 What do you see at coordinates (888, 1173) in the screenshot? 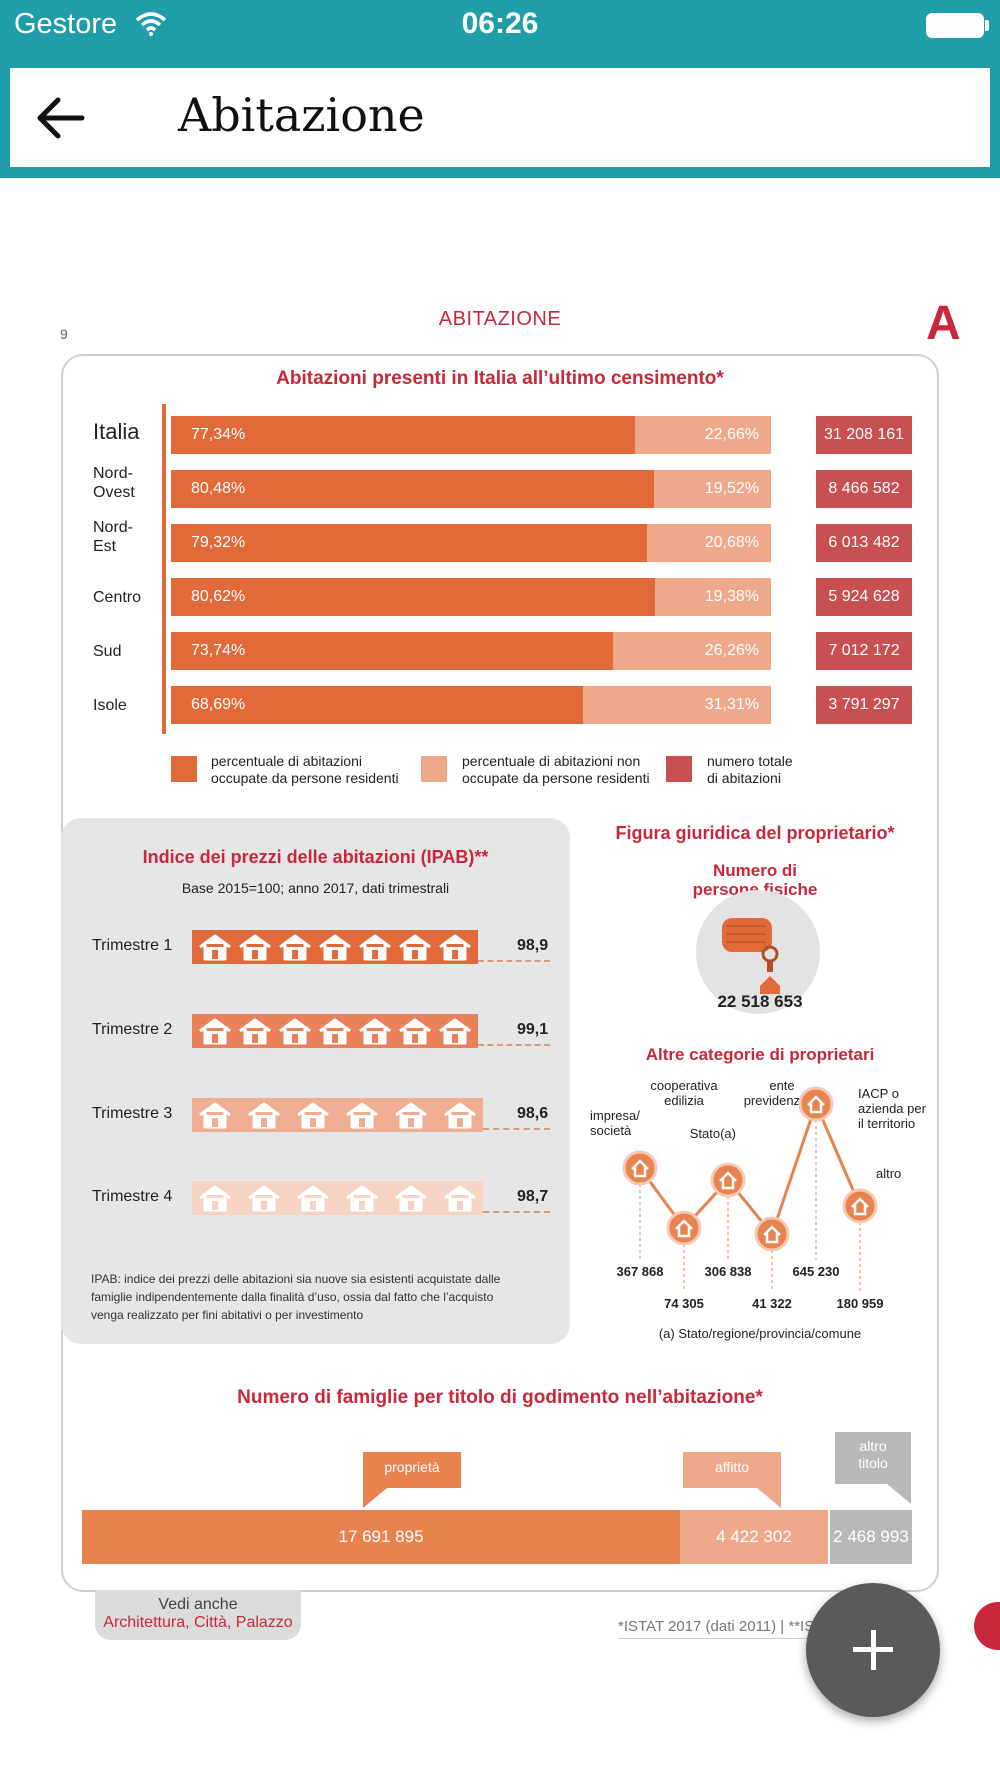
I see `owner-category-label: altro` at bounding box center [888, 1173].